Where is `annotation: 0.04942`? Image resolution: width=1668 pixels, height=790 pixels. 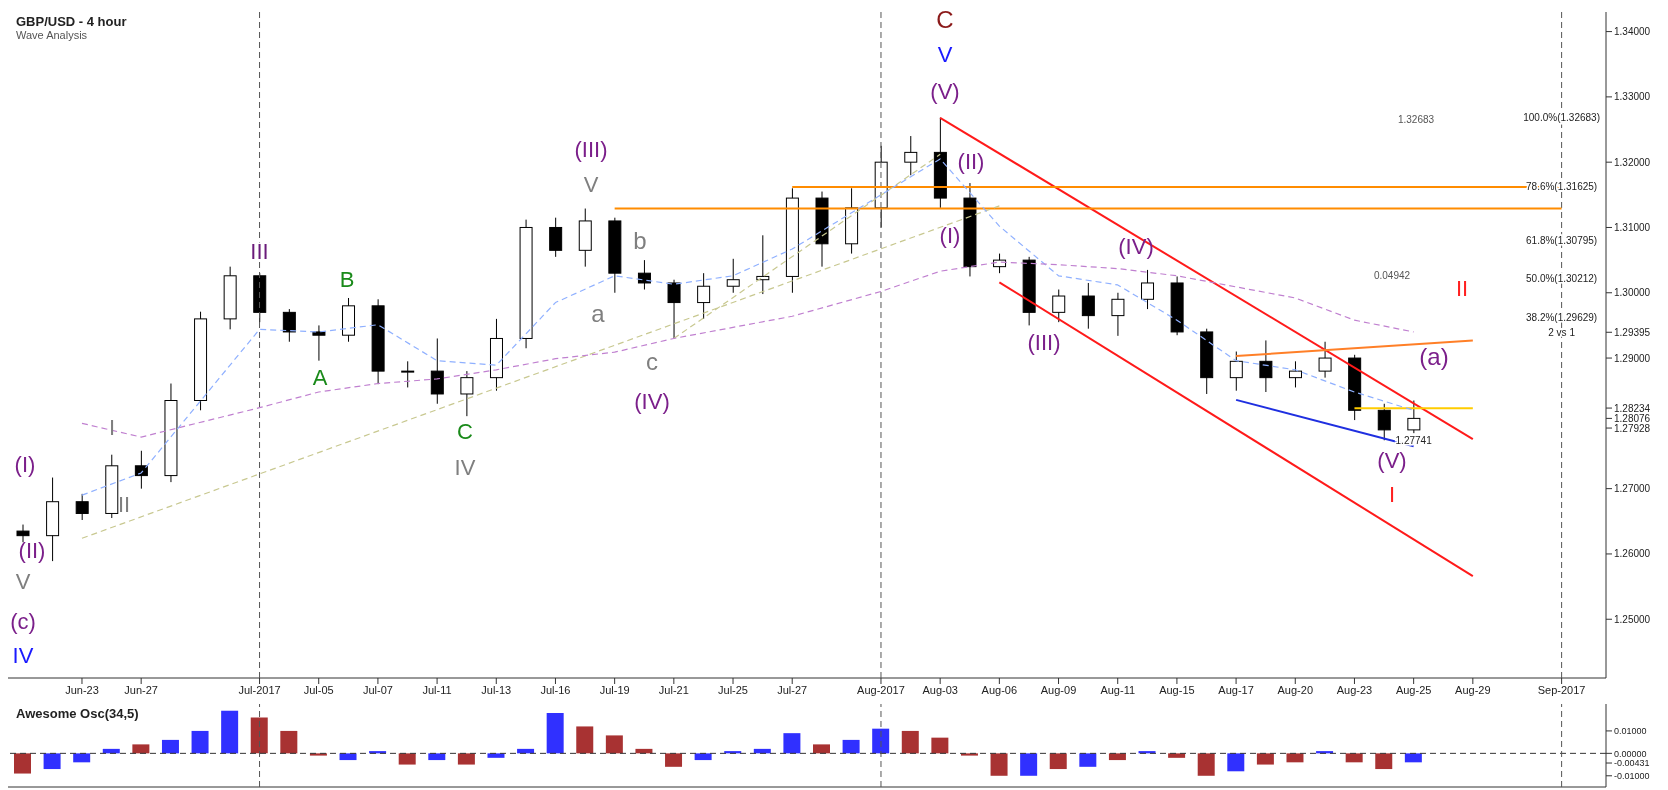
annotation: 0.04942 is located at coordinates (1392, 275).